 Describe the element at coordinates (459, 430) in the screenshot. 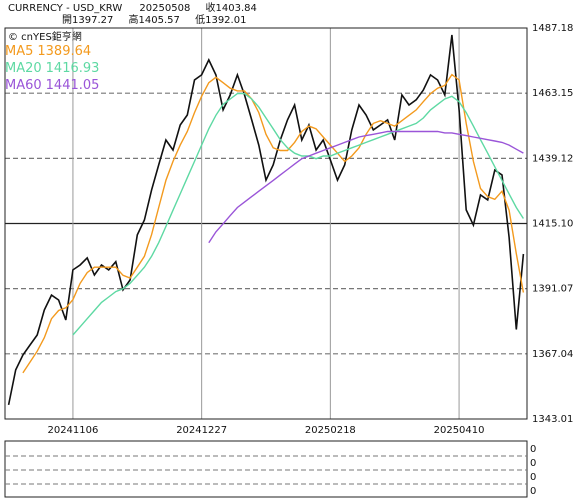

I see `x-tick-label: 20250410` at that location.